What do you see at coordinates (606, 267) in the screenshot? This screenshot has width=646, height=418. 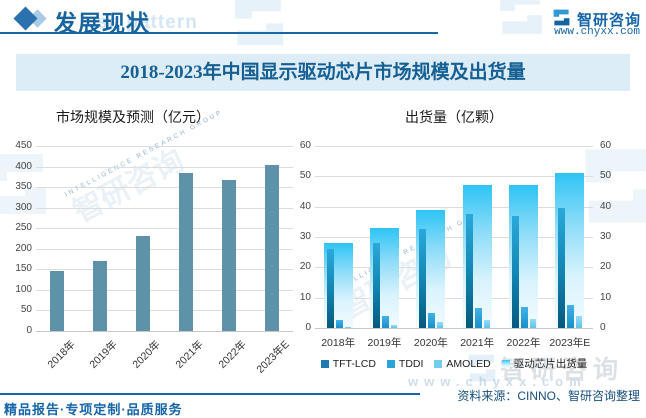 I see `y-axis-tick-label-right: 20` at bounding box center [606, 267].